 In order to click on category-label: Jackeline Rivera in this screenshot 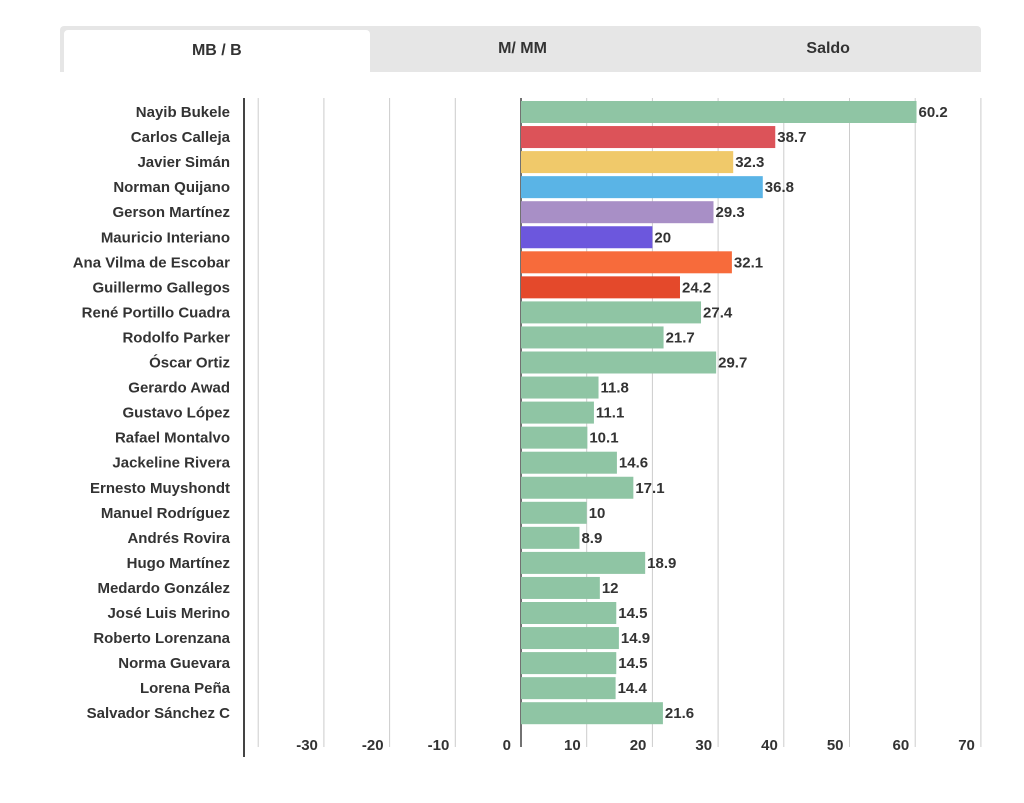, I will do `click(171, 463)`.